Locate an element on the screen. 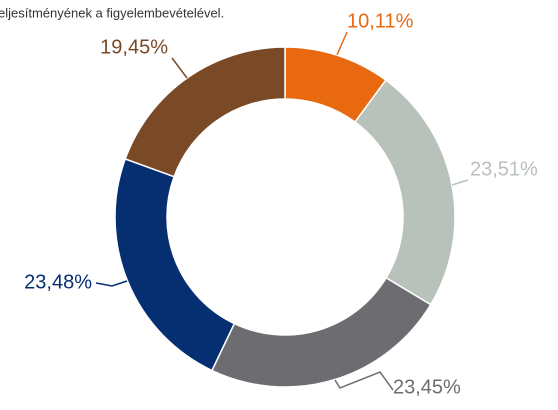 This screenshot has width=558, height=410. data-label: 23,45% is located at coordinates (427, 387).